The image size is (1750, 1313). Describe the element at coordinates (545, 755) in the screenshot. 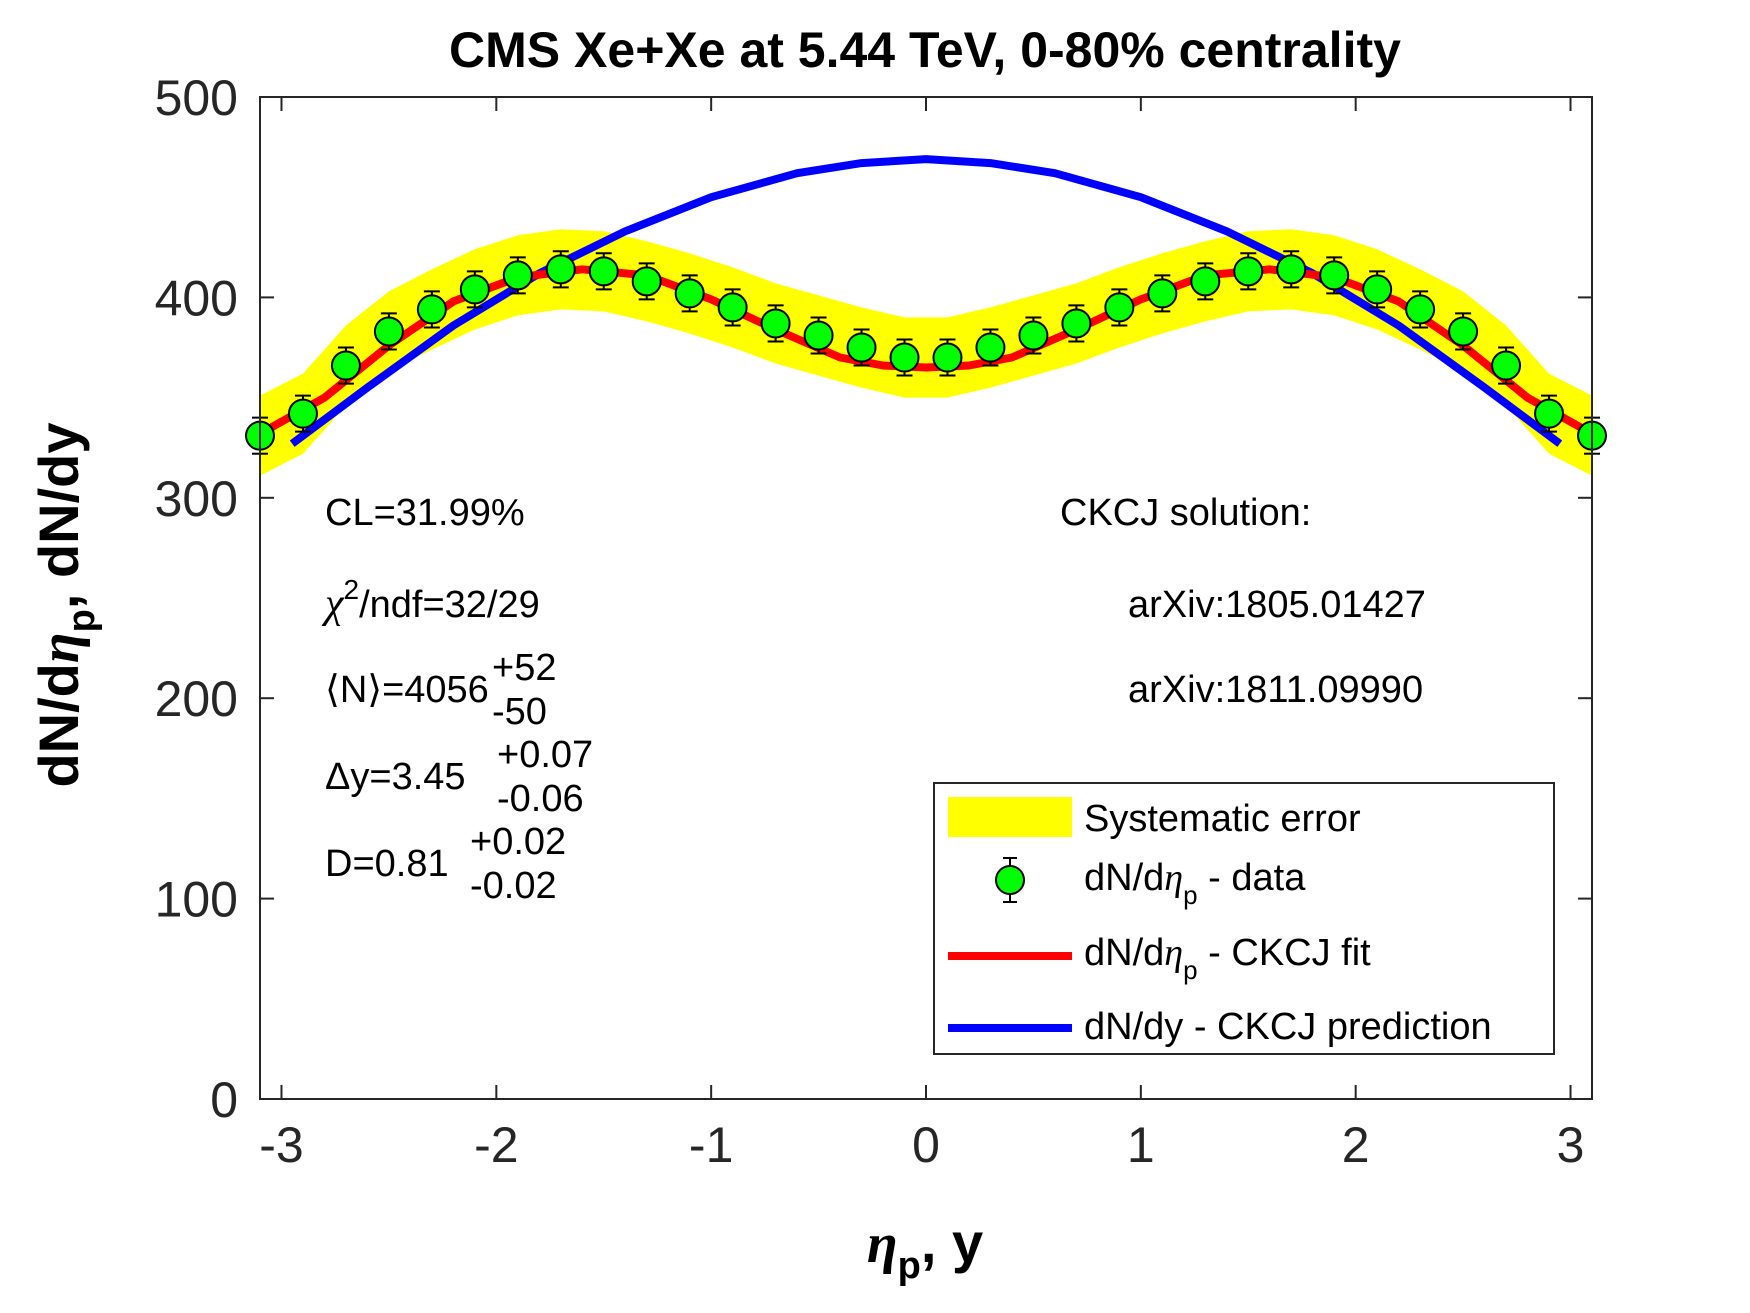

I see `svg-text: +0.07` at that location.